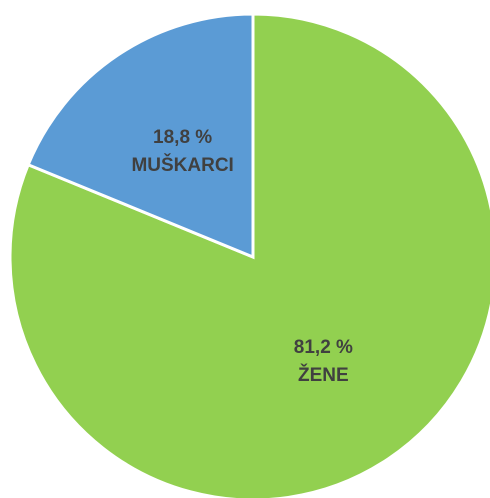 Image resolution: width=490 pixels, height=498 pixels. What do you see at coordinates (323, 375) in the screenshot?
I see `slice-category-label: ŽENE` at bounding box center [323, 375].